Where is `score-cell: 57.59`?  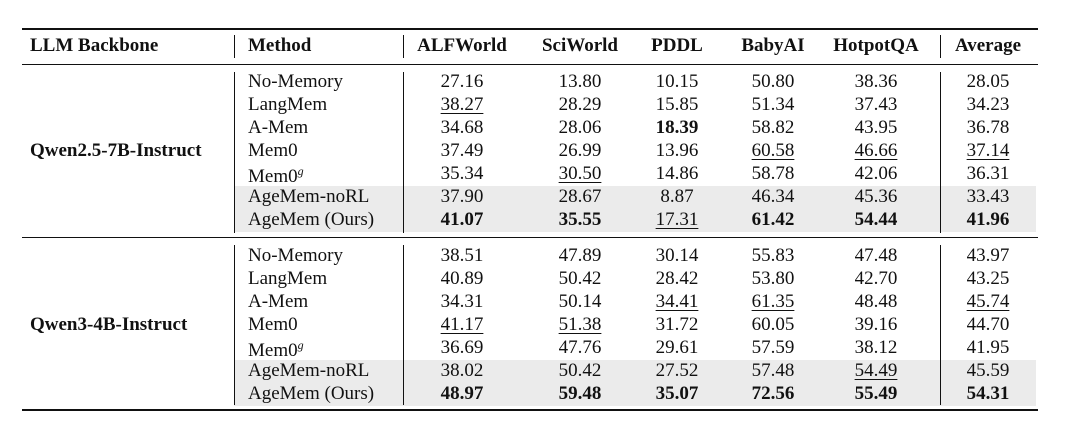
score-cell: 57.59 is located at coordinates (773, 347).